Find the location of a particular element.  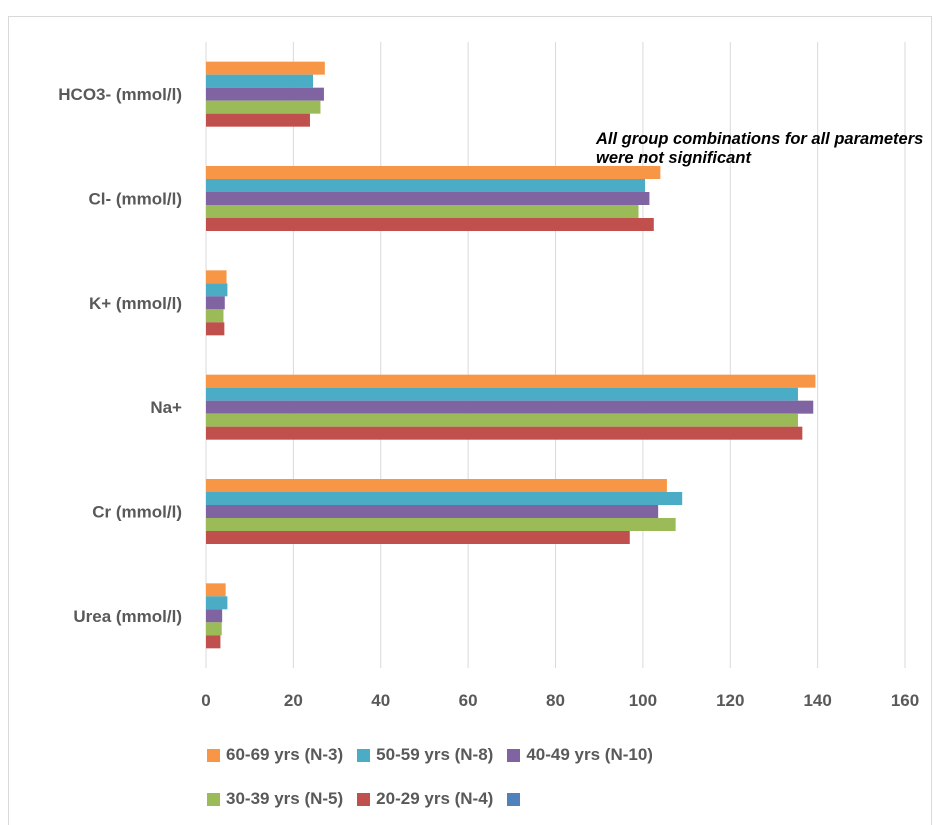

legend-item is located at coordinates (516, 799).